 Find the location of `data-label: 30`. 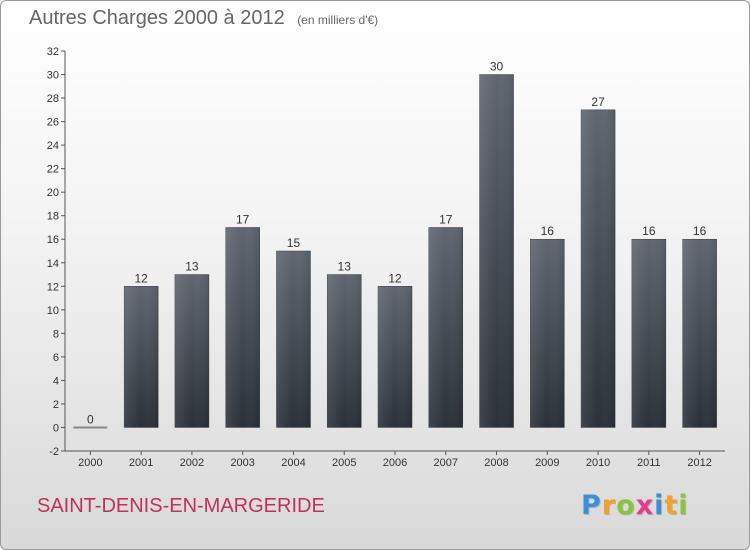

data-label: 30 is located at coordinates (497, 67).